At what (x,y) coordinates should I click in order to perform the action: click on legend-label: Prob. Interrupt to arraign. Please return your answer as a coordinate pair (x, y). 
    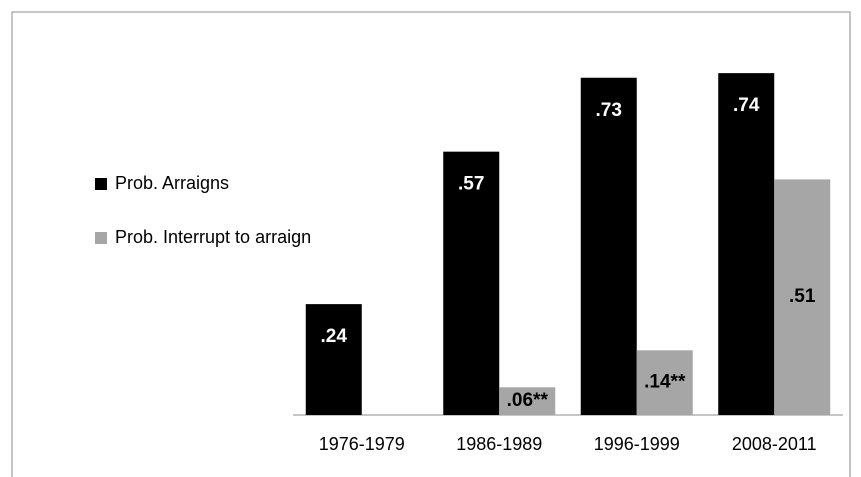
    Looking at the image, I should click on (213, 237).